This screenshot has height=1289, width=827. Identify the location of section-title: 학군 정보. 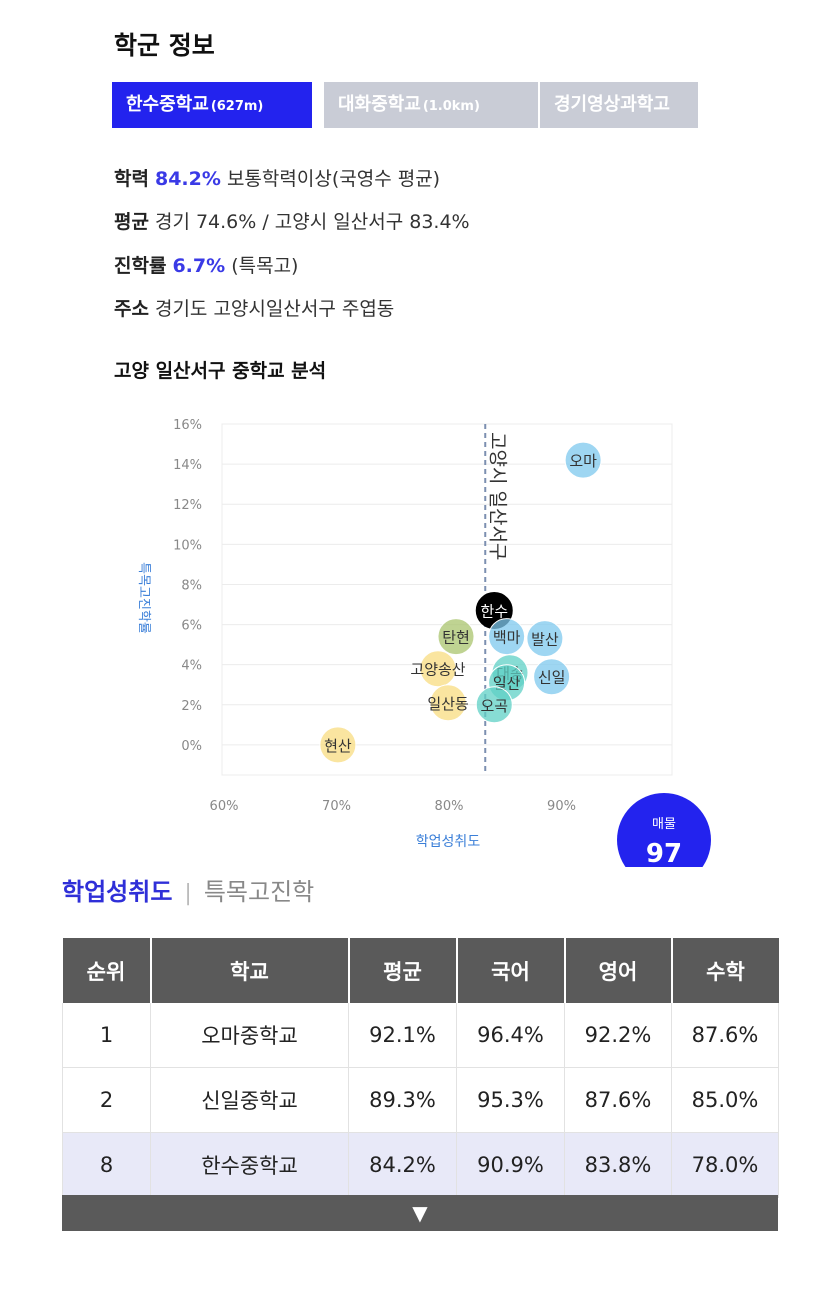
(164, 45).